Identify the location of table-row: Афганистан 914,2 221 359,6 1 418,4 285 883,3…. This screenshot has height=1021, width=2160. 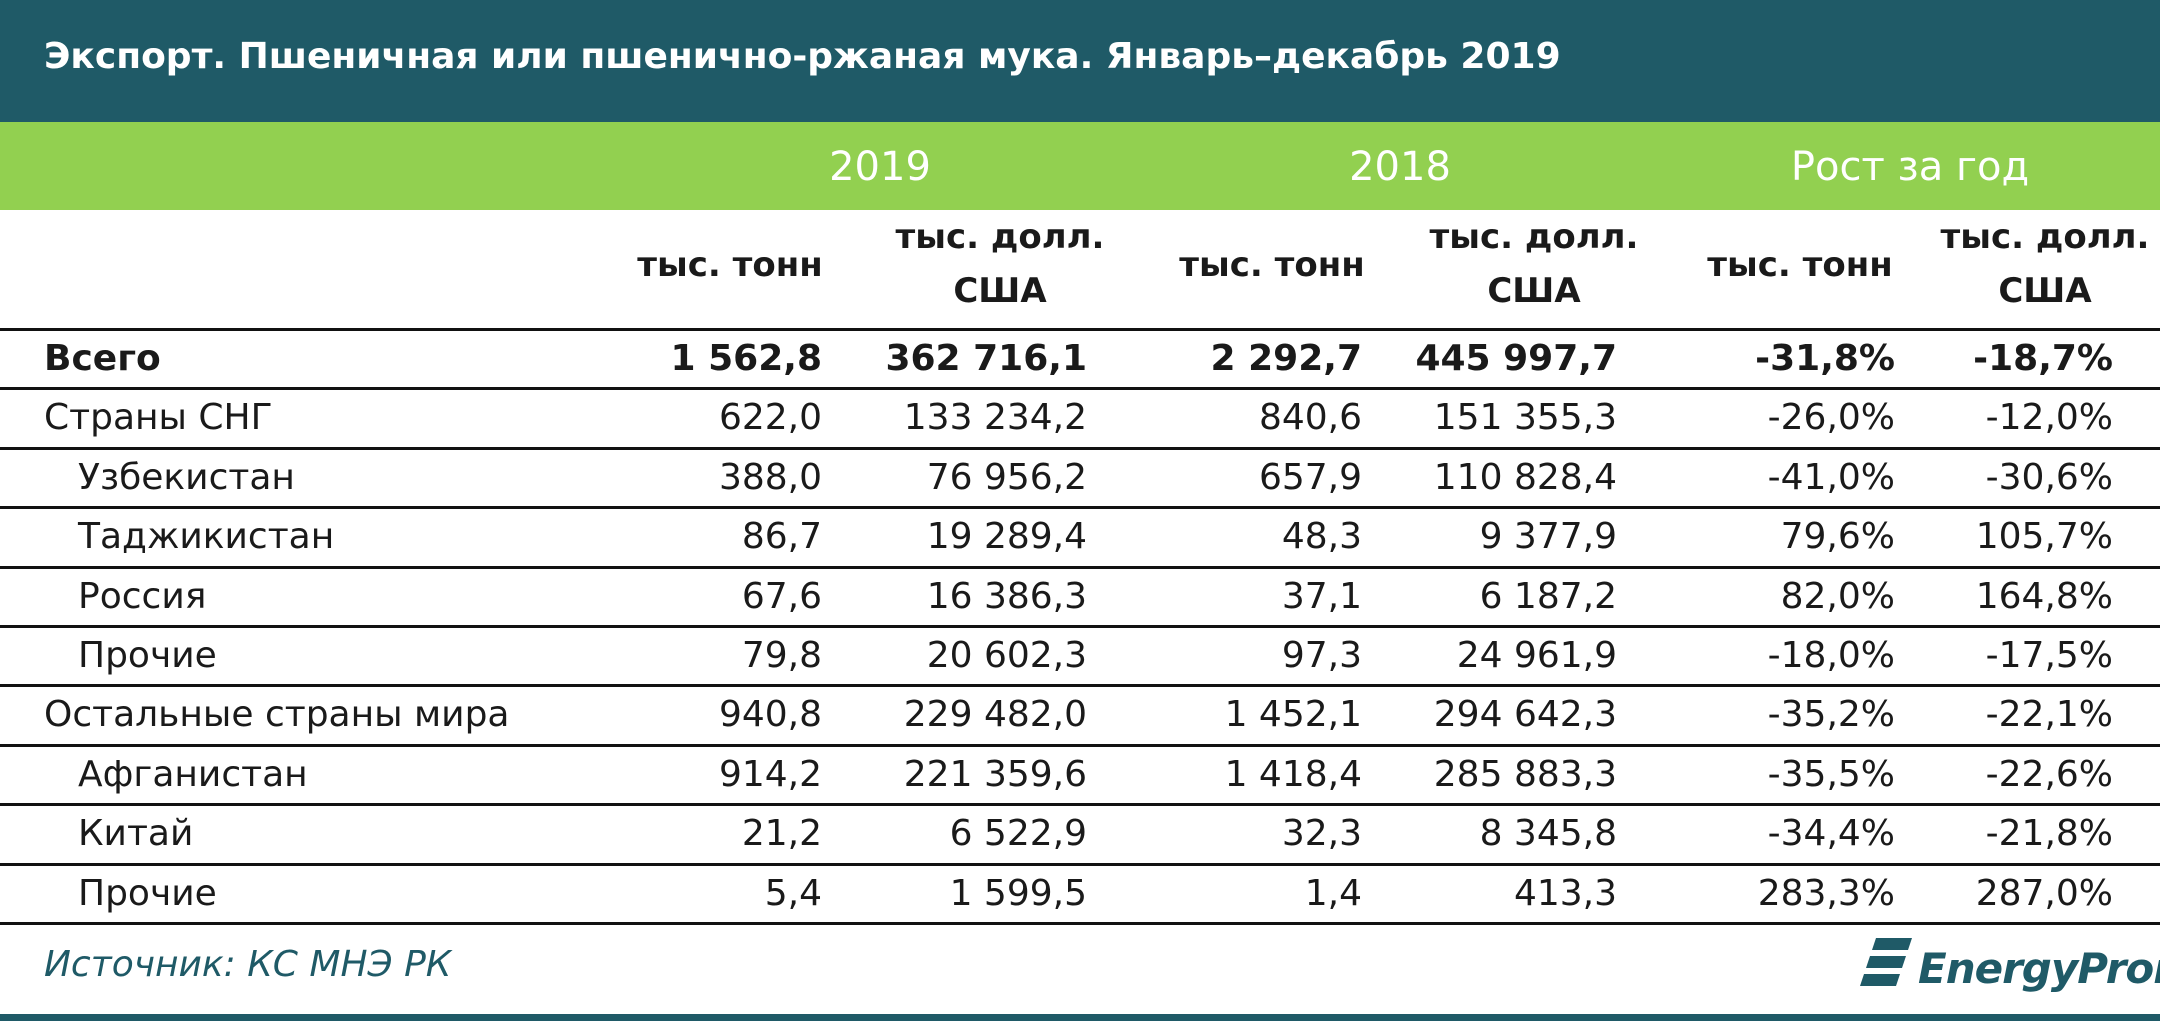
(1080, 774).